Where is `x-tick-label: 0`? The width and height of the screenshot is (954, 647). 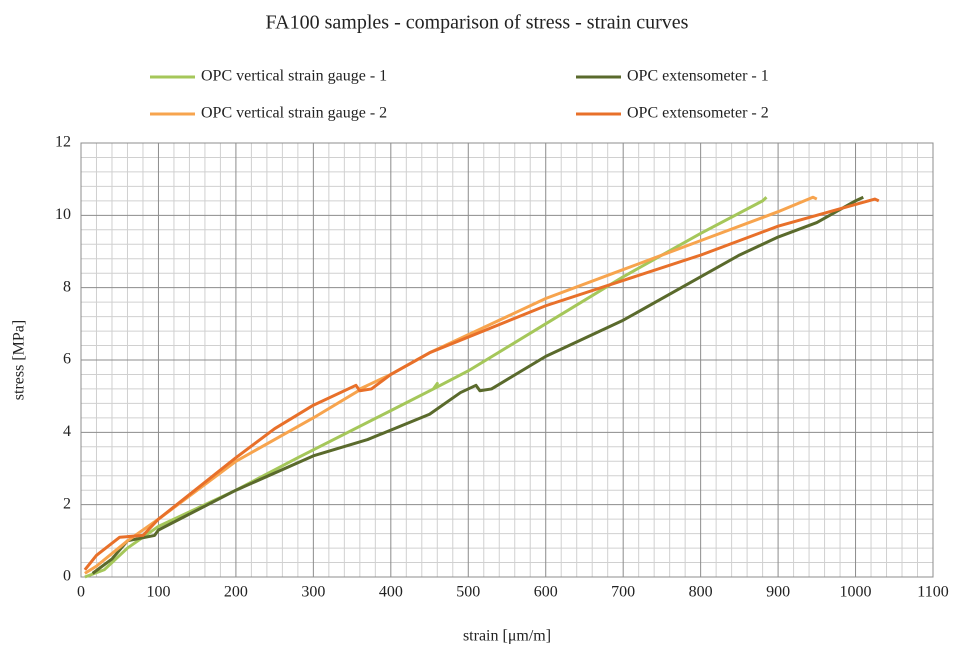
x-tick-label: 0 is located at coordinates (81, 592).